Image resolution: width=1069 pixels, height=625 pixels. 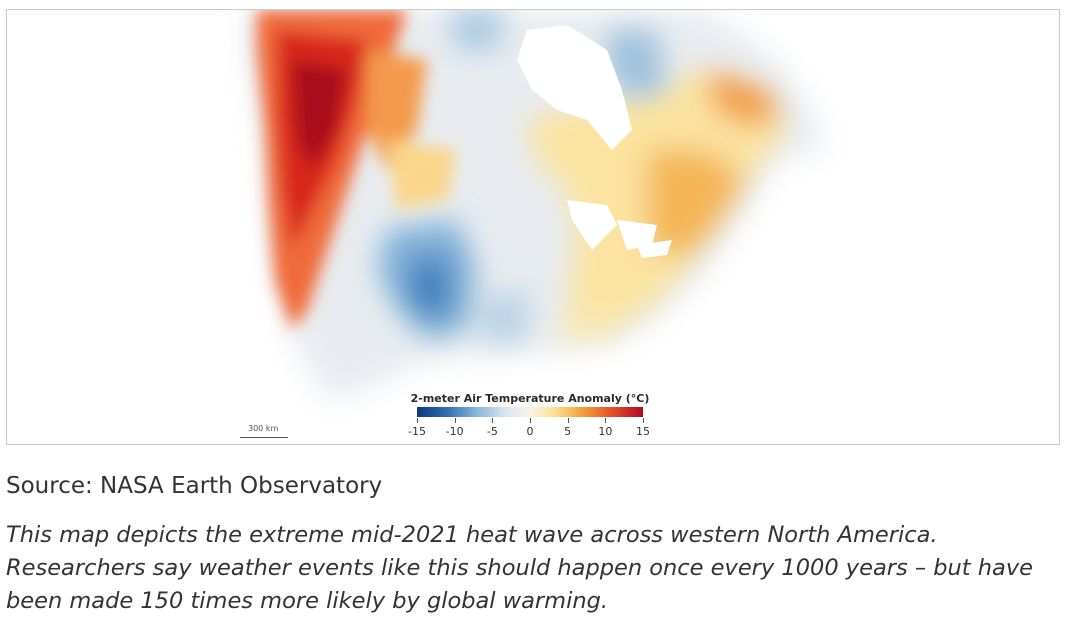 What do you see at coordinates (522, 177) in the screenshot?
I see `cold-region` at bounding box center [522, 177].